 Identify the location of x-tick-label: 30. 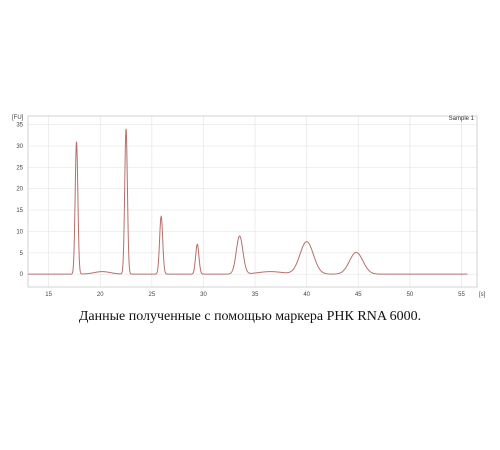
(203, 295).